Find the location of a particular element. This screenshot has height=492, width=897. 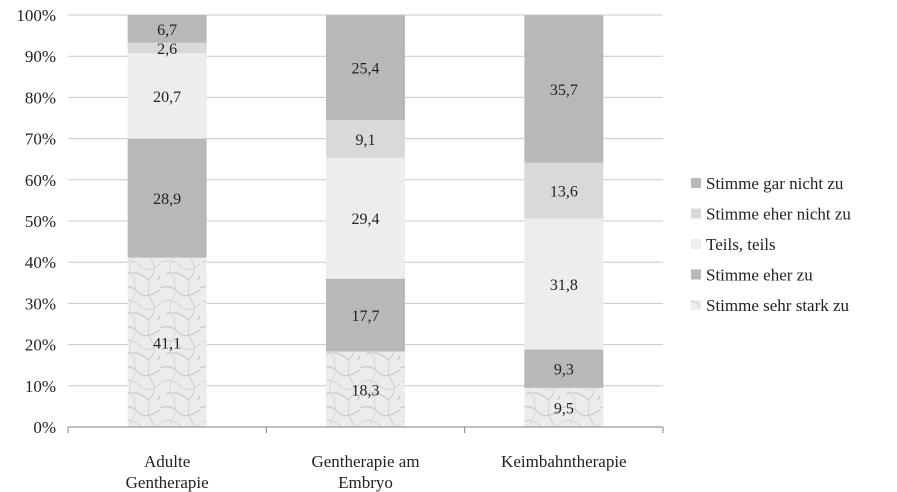

data-label: 13,6 is located at coordinates (564, 192).